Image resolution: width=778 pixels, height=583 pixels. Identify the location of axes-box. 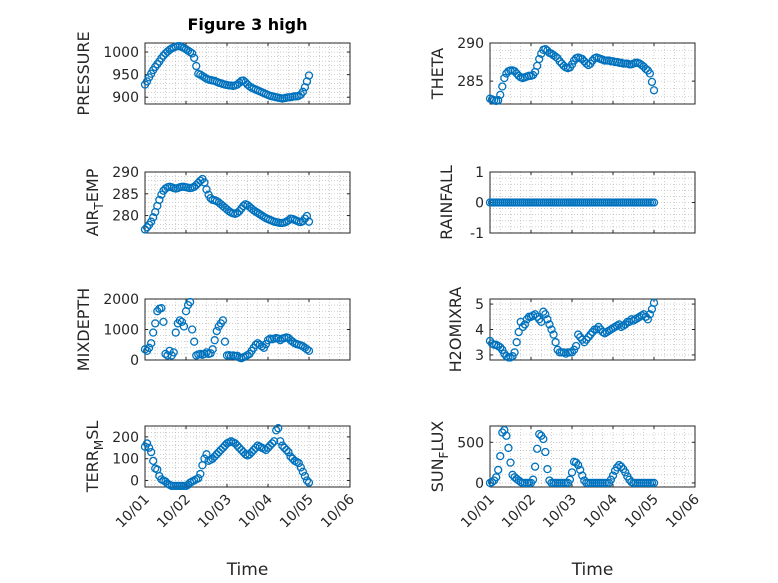
(247, 456).